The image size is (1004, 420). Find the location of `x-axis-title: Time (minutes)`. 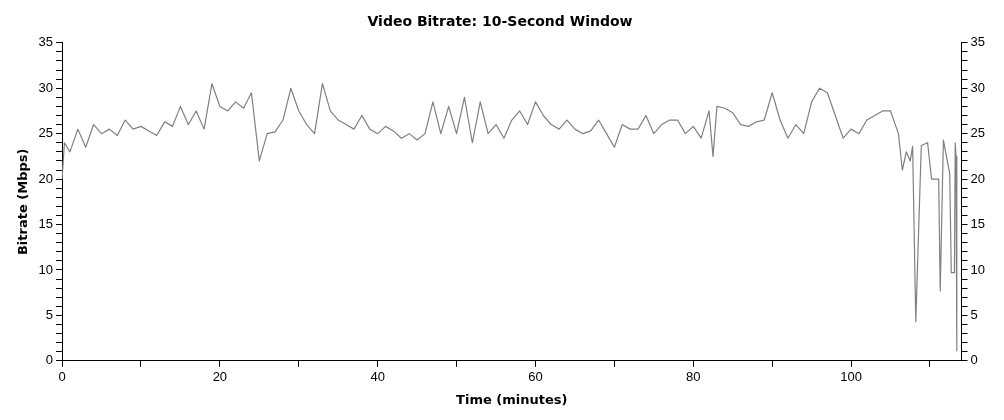

x-axis-title: Time (minutes) is located at coordinates (512, 399).